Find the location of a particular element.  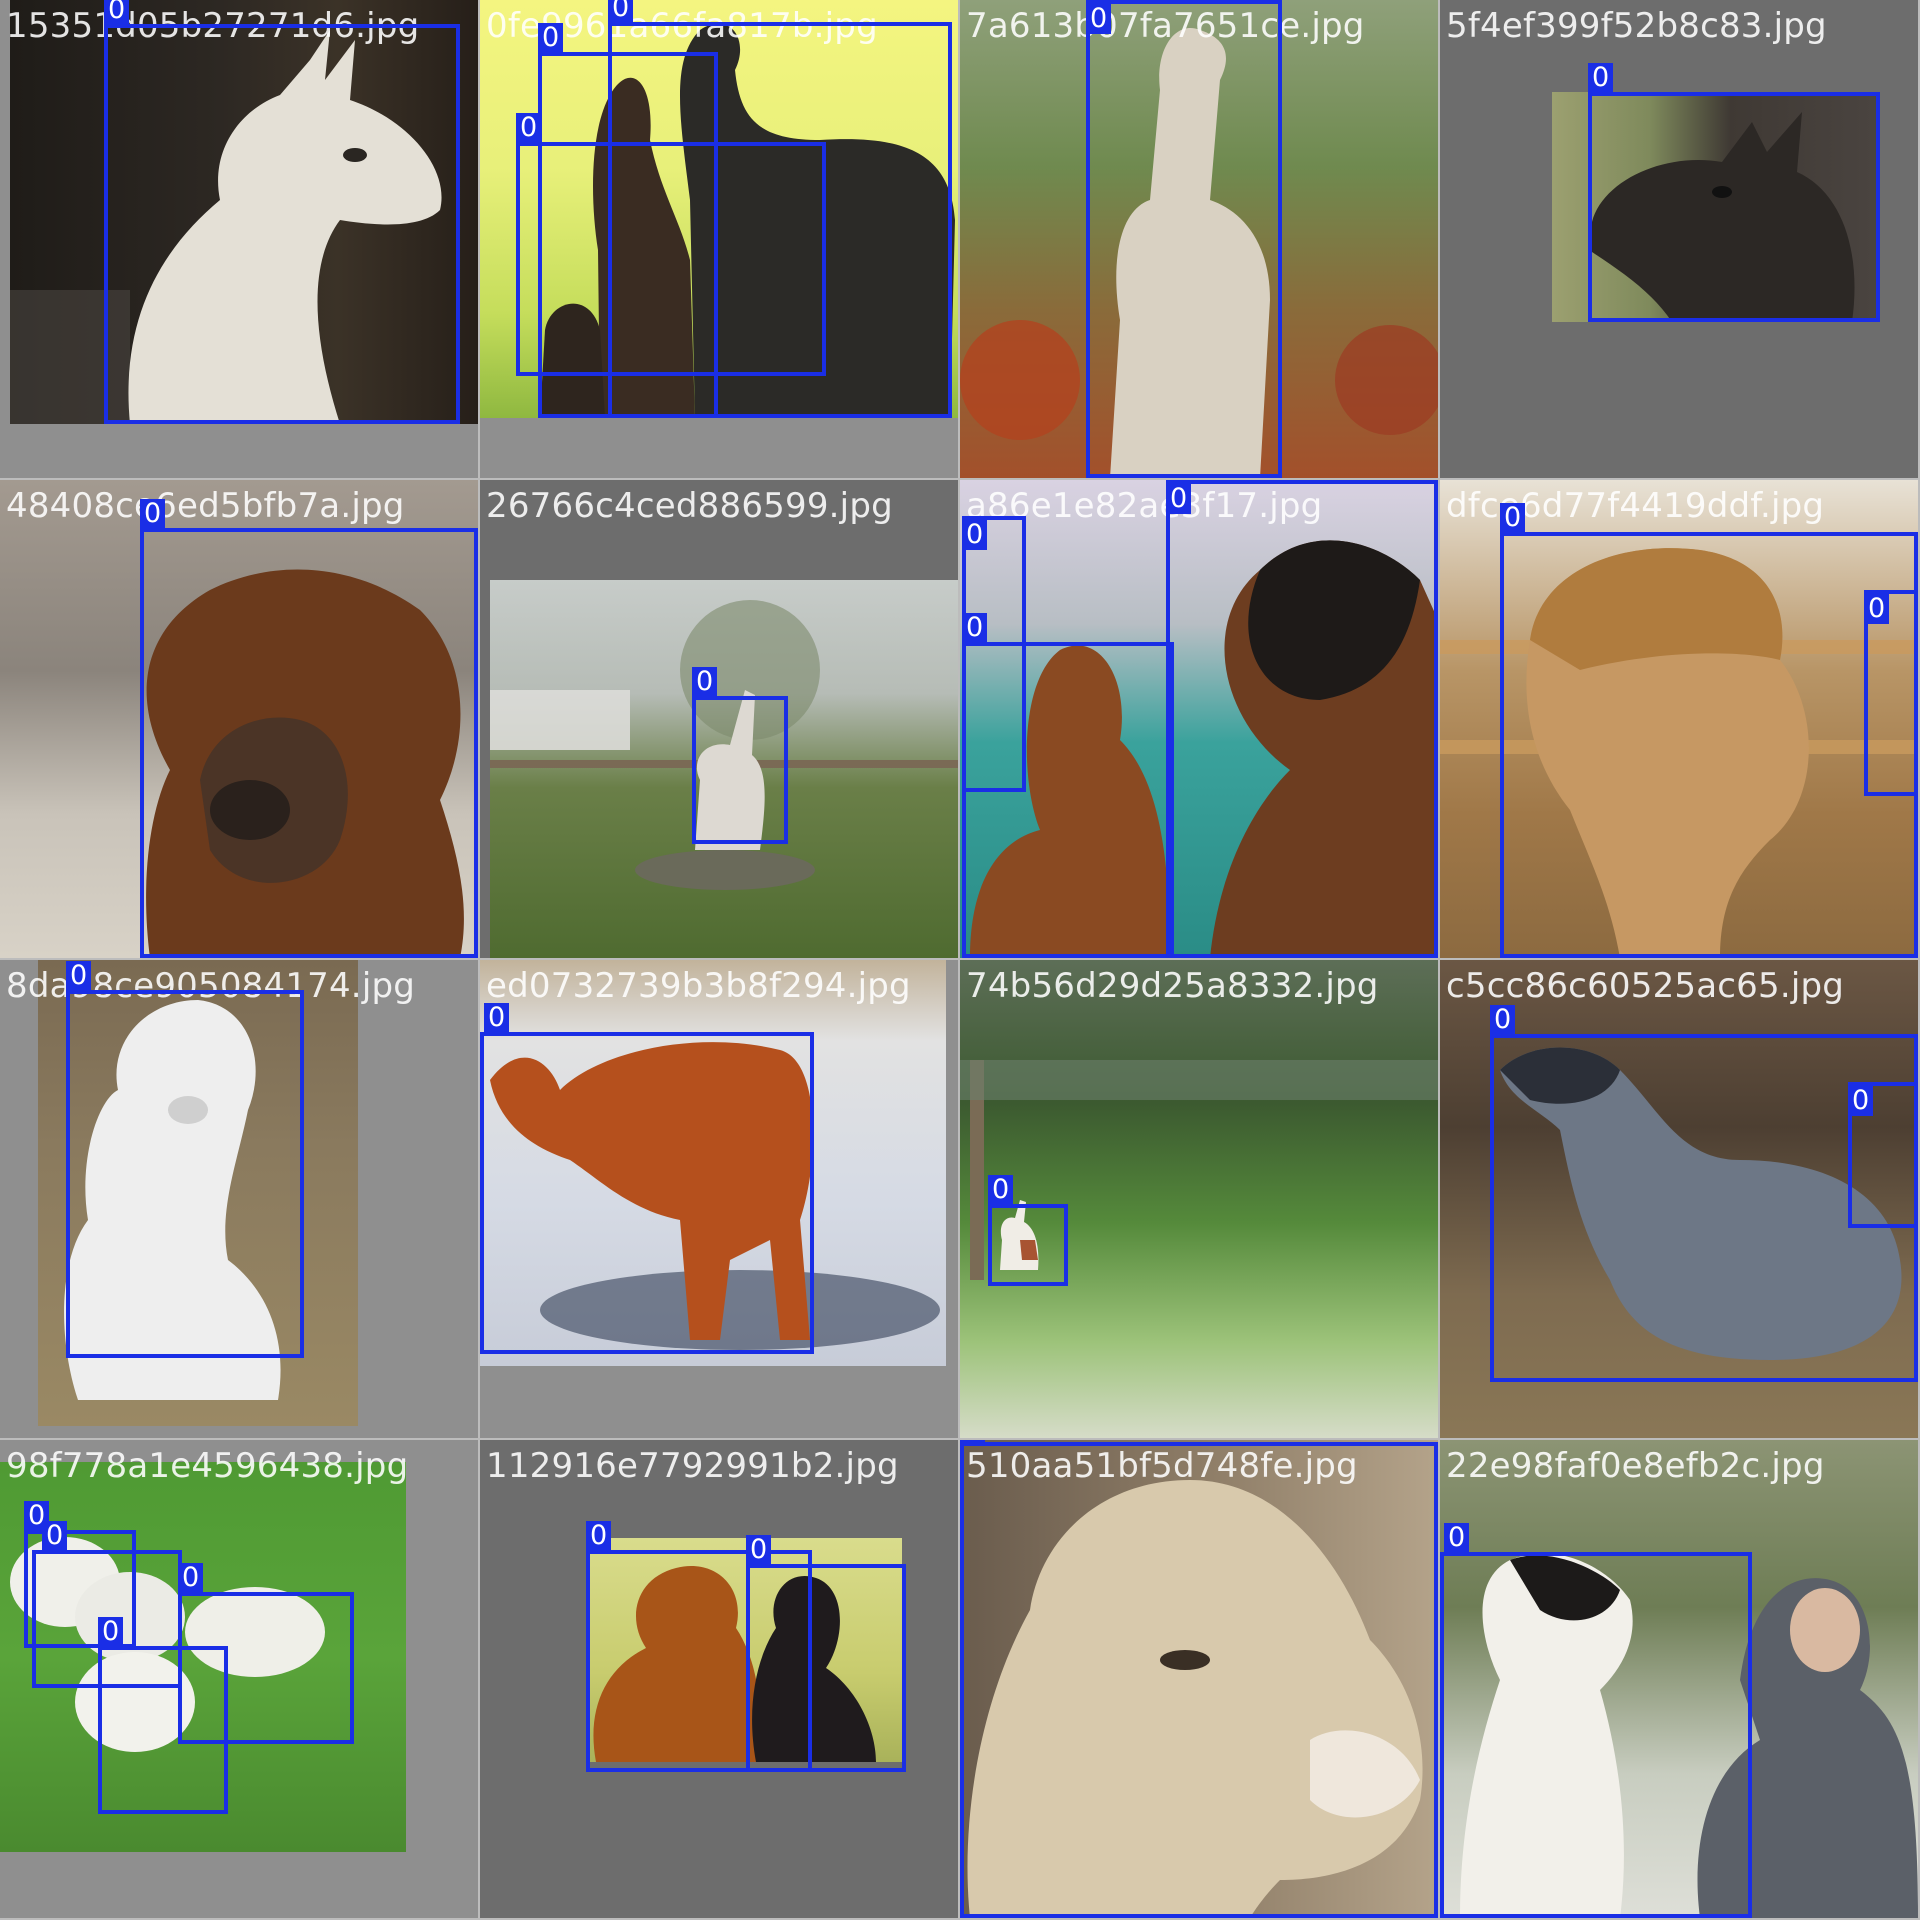

tile-2: 0fe9961a66fa817b.jpg 0 0 0 is located at coordinates (719, 239).